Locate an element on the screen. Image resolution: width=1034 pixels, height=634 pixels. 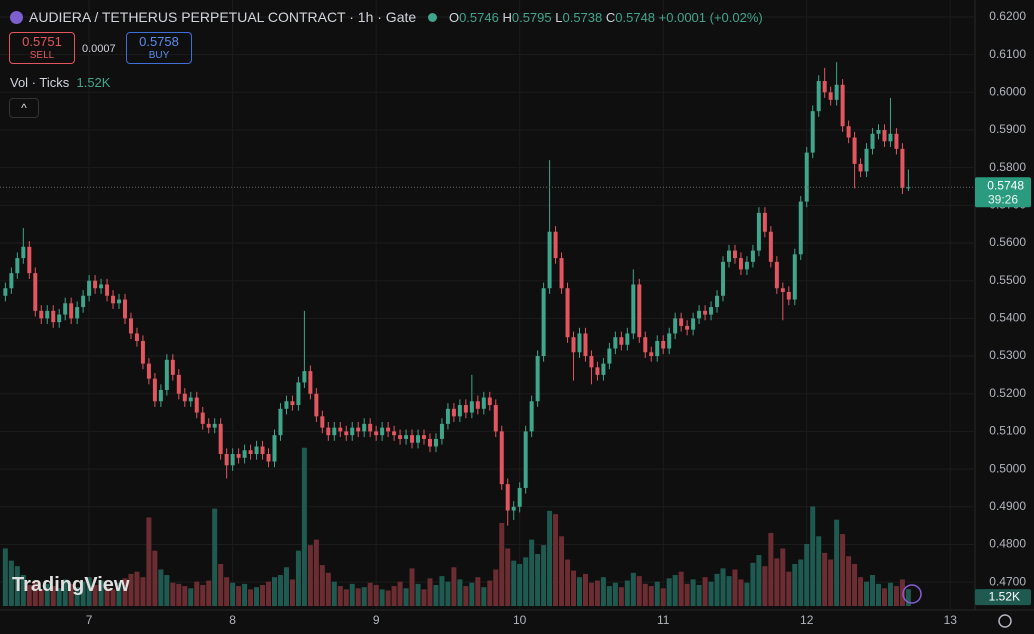
x-tick-label: 9 is located at coordinates (376, 620).